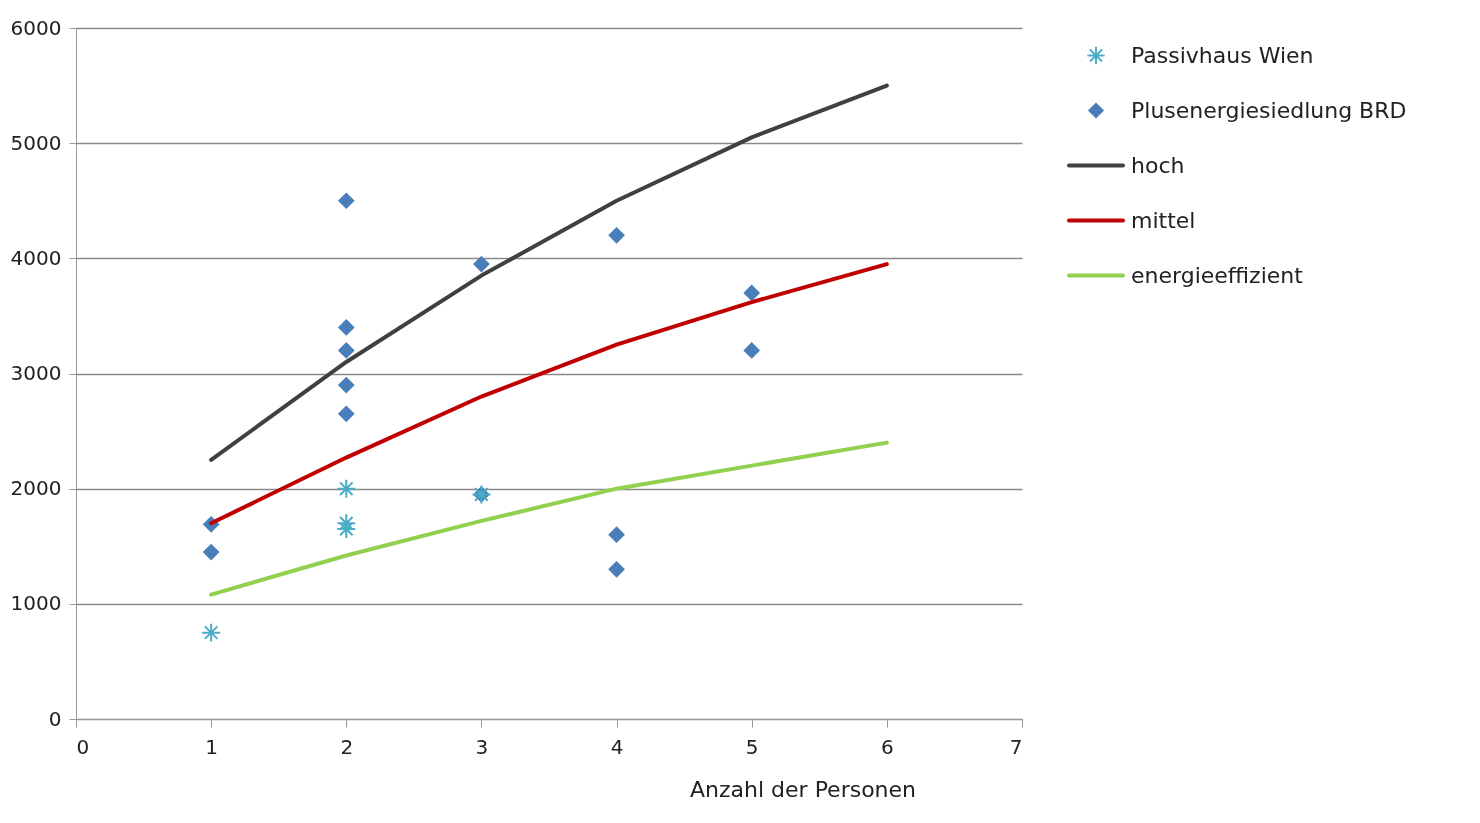  What do you see at coordinates (1217, 275) in the screenshot?
I see `legend-label: energieeffizient` at bounding box center [1217, 275].